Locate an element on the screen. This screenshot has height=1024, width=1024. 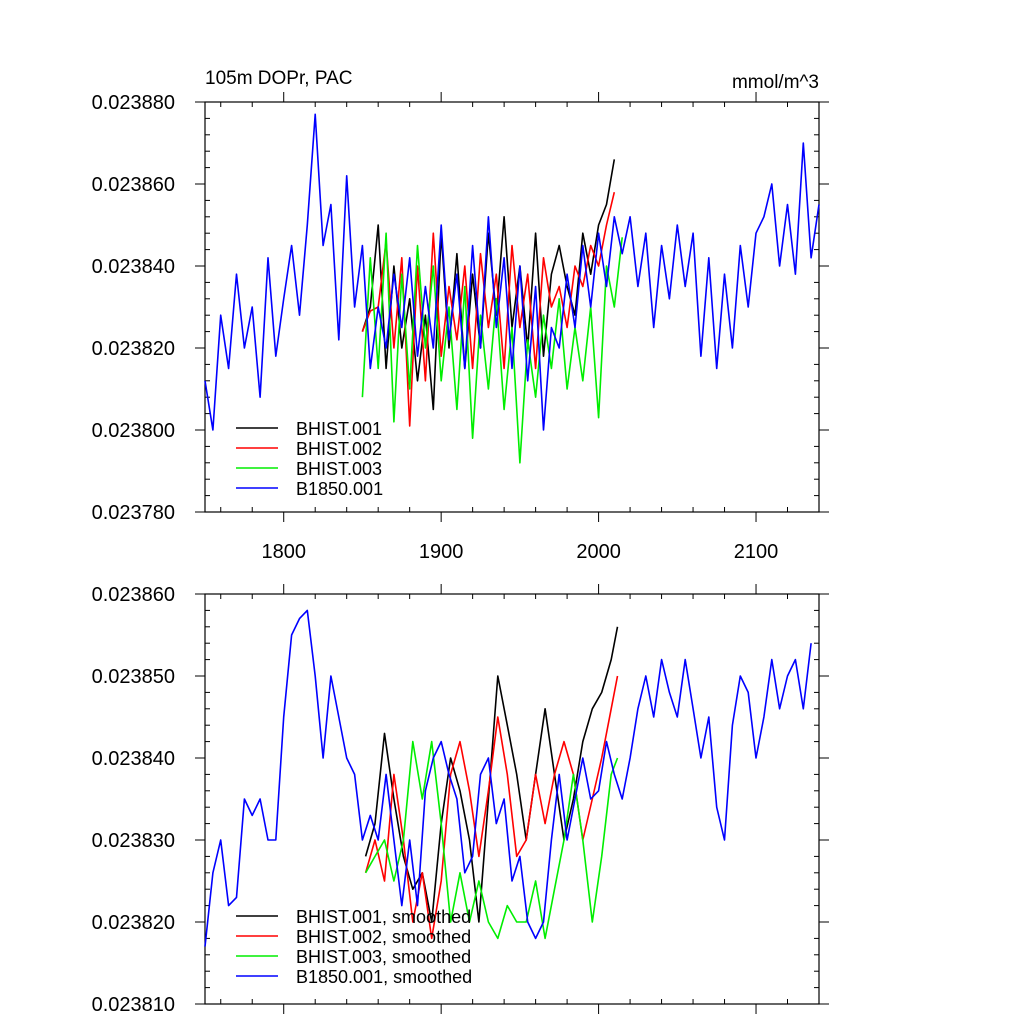
legend-label: B1850.001, smoothed is located at coordinates (384, 977).